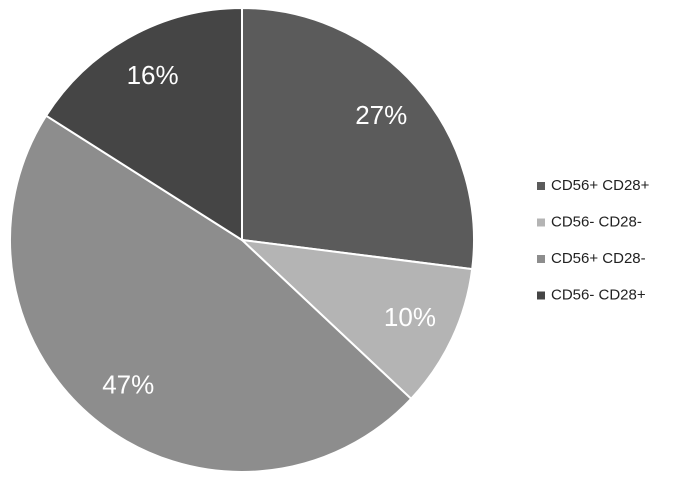 The width and height of the screenshot is (686, 486). Describe the element at coordinates (596, 221) in the screenshot. I see `legend-label: CD56- CD28-` at that location.